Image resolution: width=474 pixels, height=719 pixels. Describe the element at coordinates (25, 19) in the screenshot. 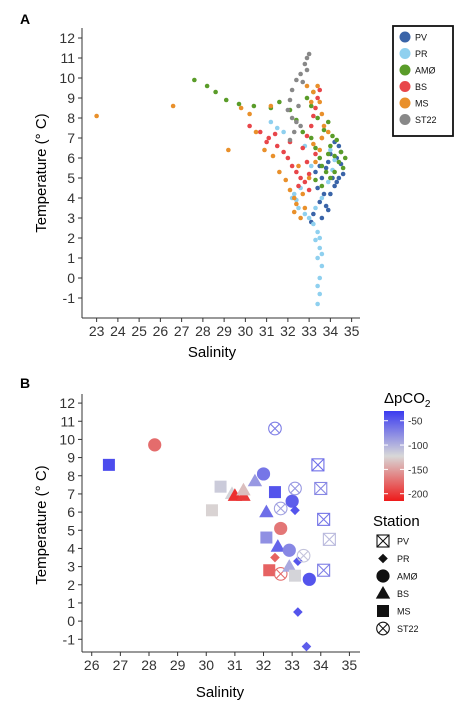

I see `panel-a-label: A` at that location.